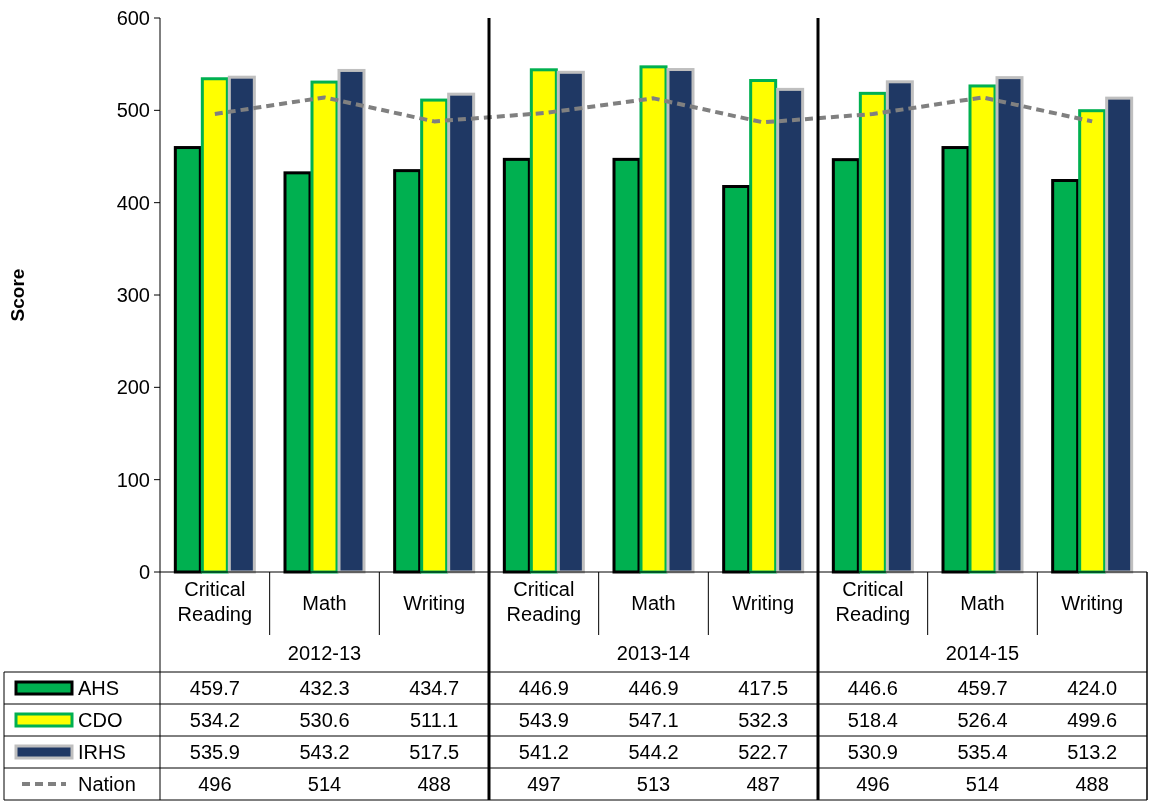 This screenshot has height=811, width=1149. What do you see at coordinates (107, 784) in the screenshot?
I see `legend-label: Nation` at bounding box center [107, 784].